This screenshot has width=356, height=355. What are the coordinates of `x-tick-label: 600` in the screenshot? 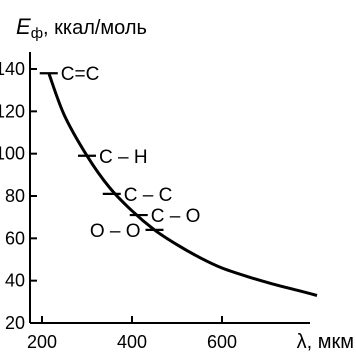 It's located at (222, 342).